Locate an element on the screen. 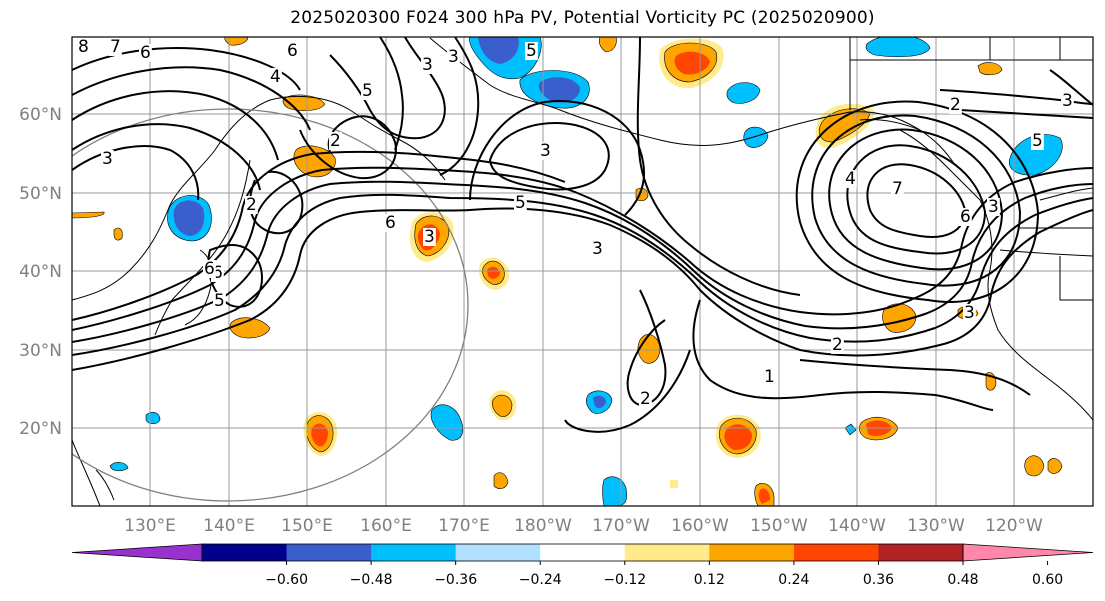 This screenshot has width=1105, height=601. lat-tick-label: 30°N is located at coordinates (40, 351).